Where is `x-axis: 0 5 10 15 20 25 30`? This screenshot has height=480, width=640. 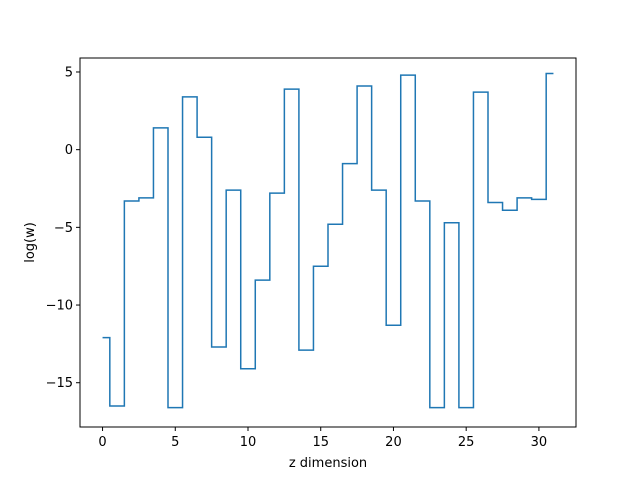 x-axis: 0 5 10 15 20 25 30 is located at coordinates (322, 438).